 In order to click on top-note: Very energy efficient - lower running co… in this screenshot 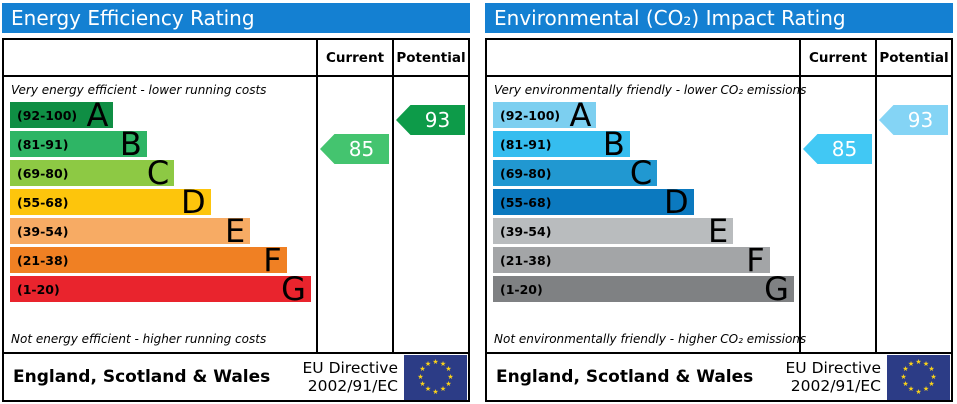, I will do `click(139, 90)`.